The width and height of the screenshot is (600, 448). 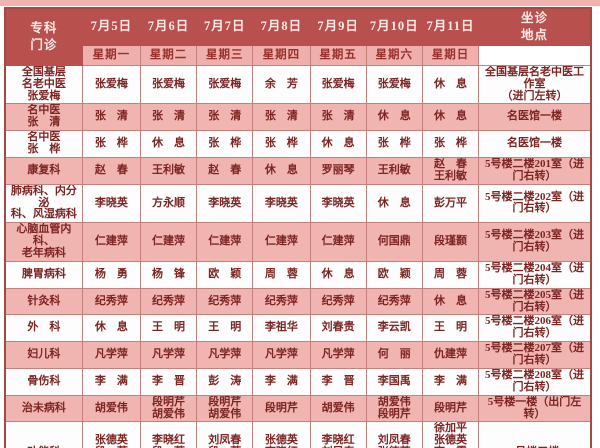 What do you see at coordinates (535, 355) in the screenshot?
I see `location-cell: 5号楼二楼207室（进门右转）` at bounding box center [535, 355].